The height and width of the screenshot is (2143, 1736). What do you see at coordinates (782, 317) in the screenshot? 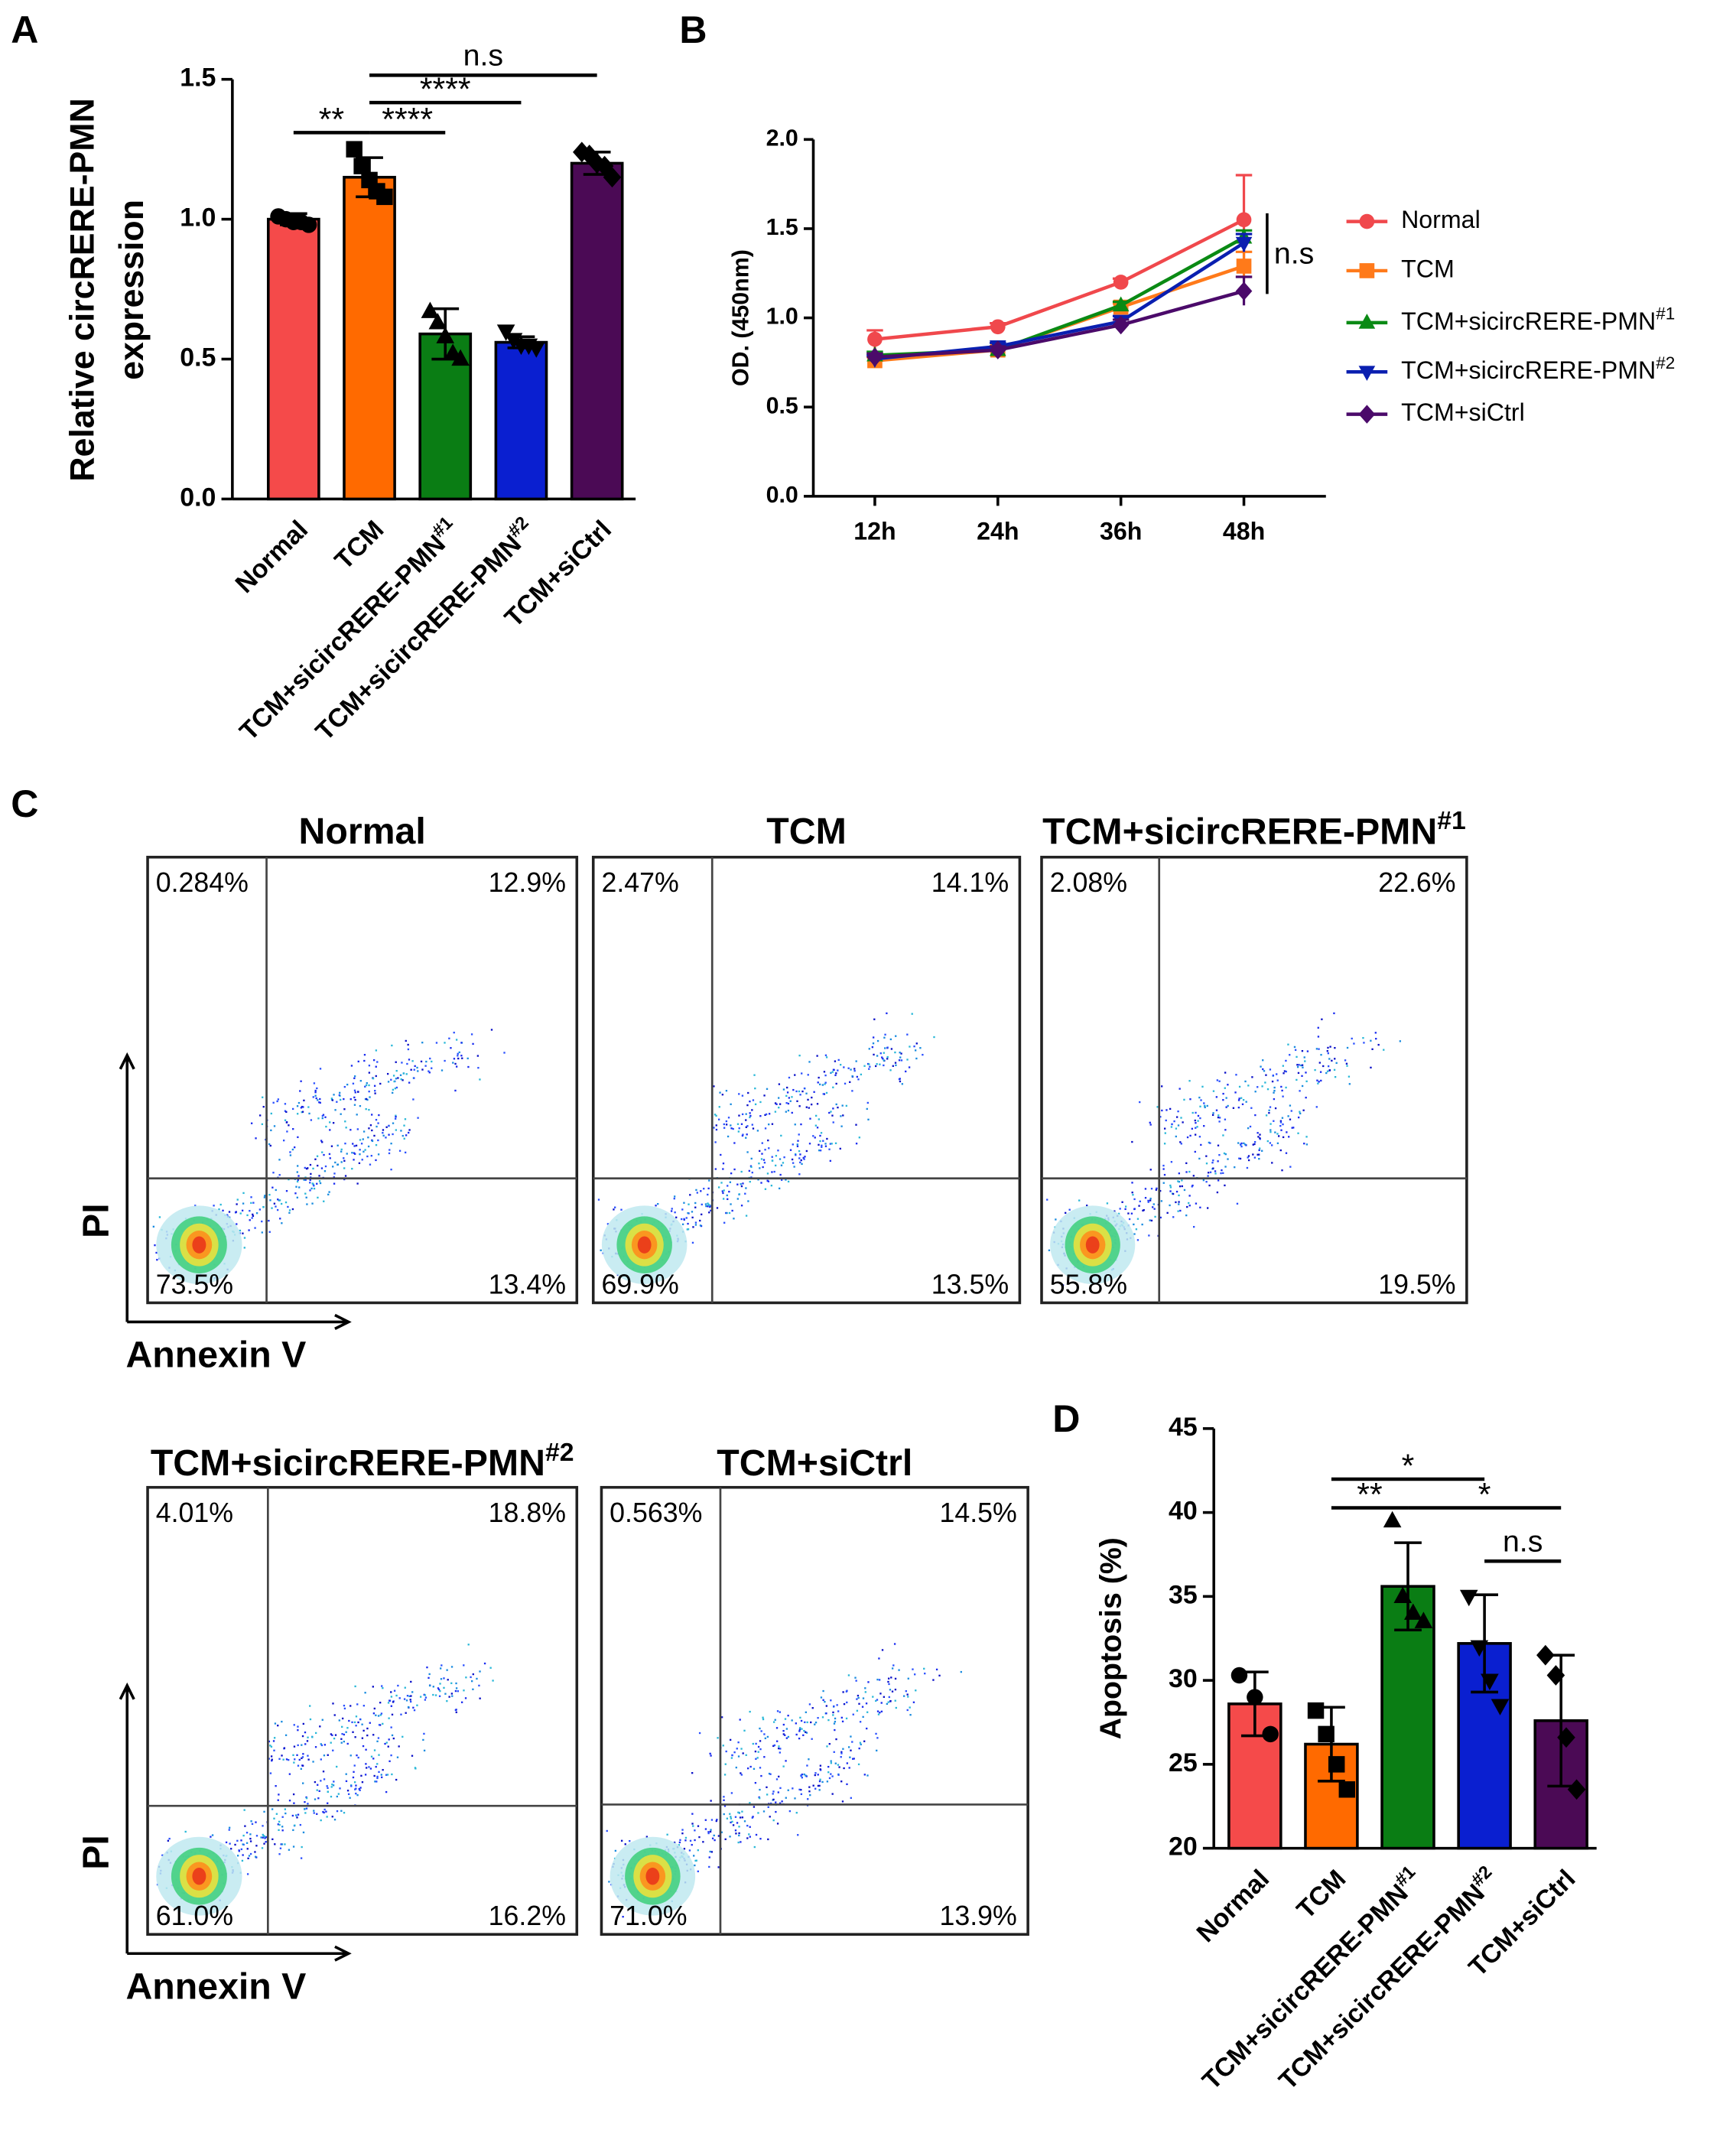
I see `y-tick-label: 1.0` at bounding box center [782, 317].